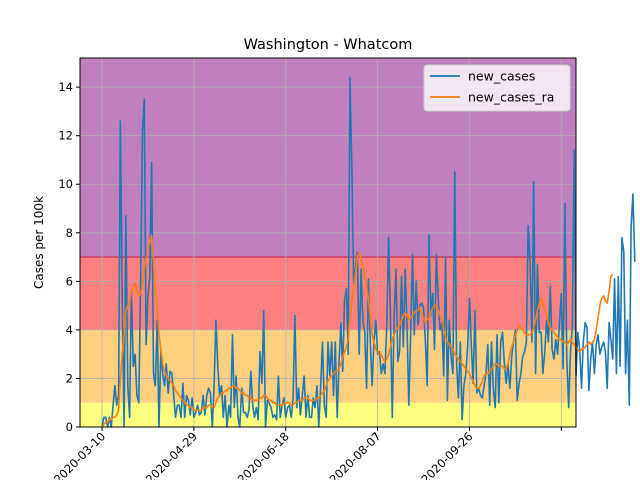  Describe the element at coordinates (65, 87) in the screenshot. I see `y-tick-label-7: 14` at that location.